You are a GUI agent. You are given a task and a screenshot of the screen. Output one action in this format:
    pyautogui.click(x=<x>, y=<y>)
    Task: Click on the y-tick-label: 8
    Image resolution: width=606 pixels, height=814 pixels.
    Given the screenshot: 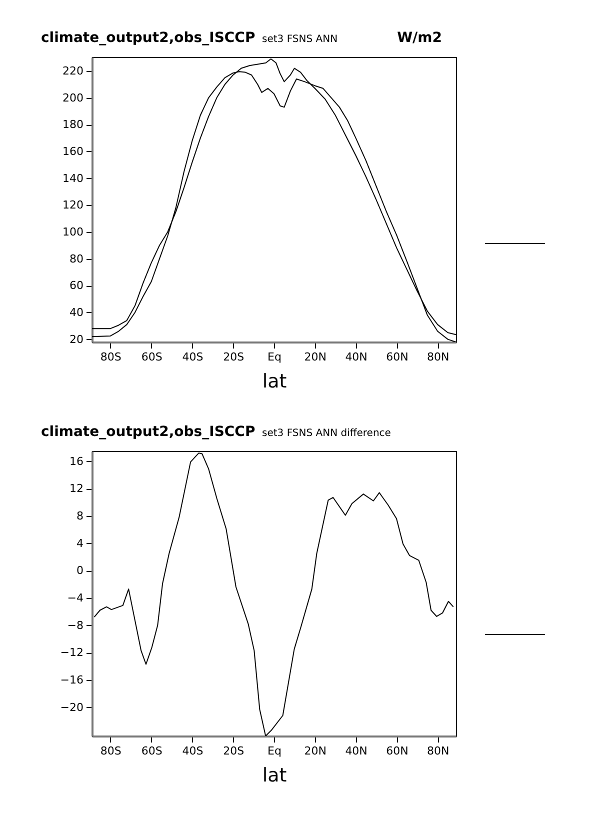 What is the action you would take?
    pyautogui.click(x=80, y=515)
    